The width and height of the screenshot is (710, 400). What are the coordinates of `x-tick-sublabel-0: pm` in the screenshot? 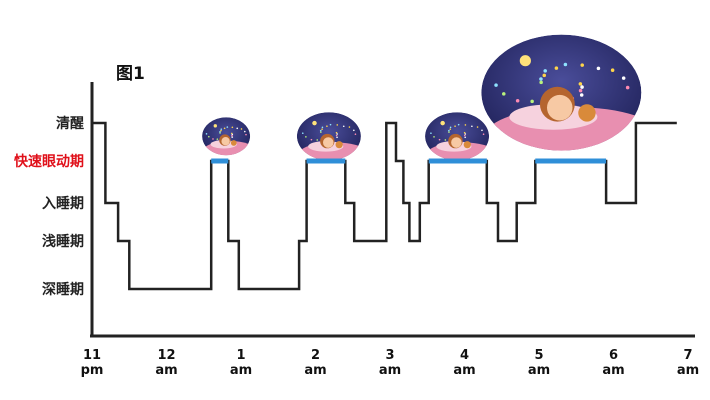 It's located at (92, 370).